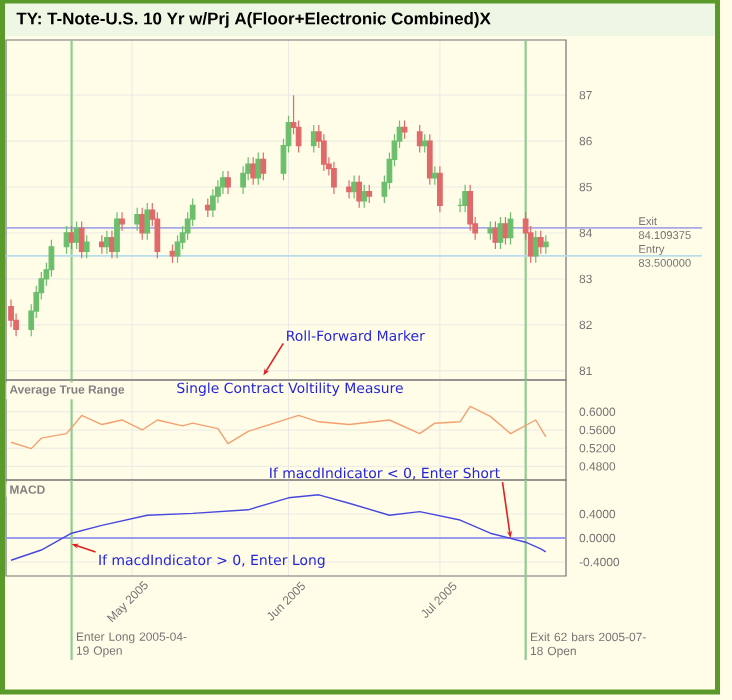 This screenshot has height=700, width=732. What do you see at coordinates (278, 427) in the screenshot?
I see `line-series` at bounding box center [278, 427].